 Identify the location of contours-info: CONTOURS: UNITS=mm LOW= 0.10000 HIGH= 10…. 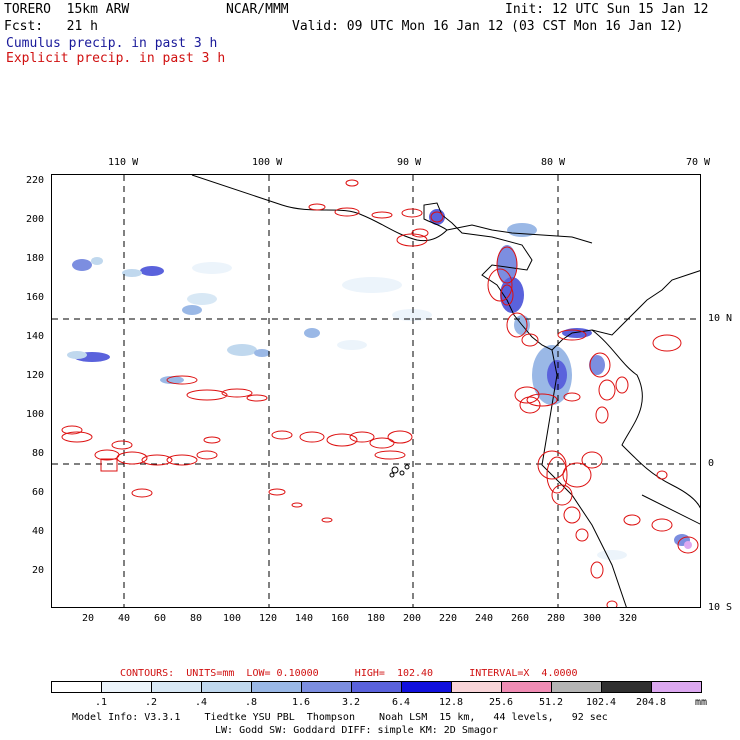
(349, 673).